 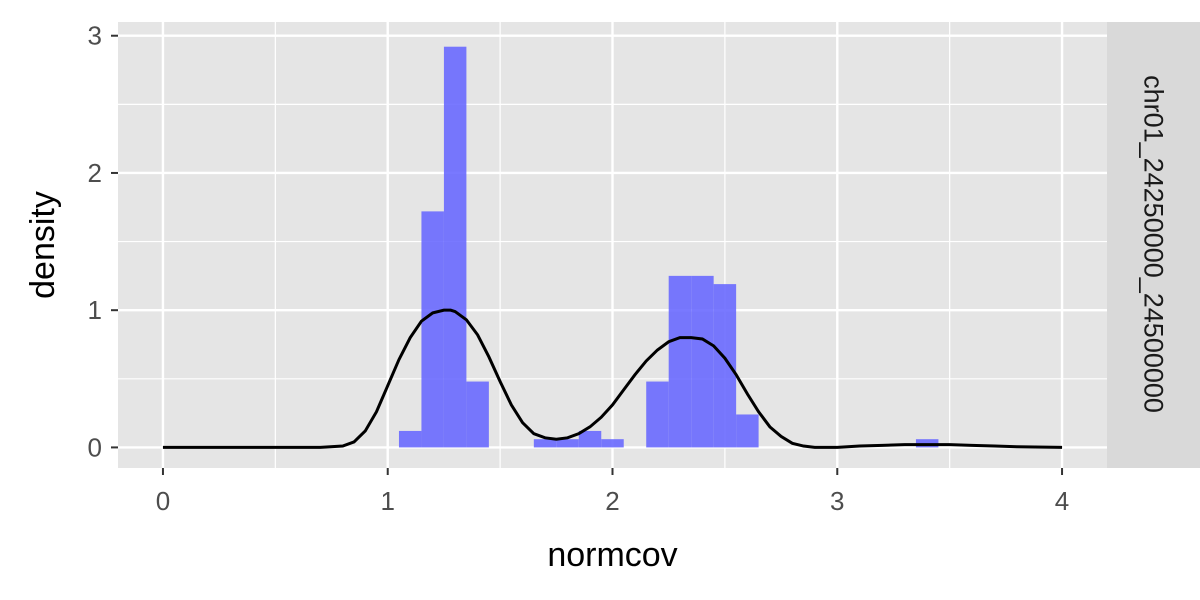 What do you see at coordinates (612, 501) in the screenshot?
I see `x-tick-label: 2` at bounding box center [612, 501].